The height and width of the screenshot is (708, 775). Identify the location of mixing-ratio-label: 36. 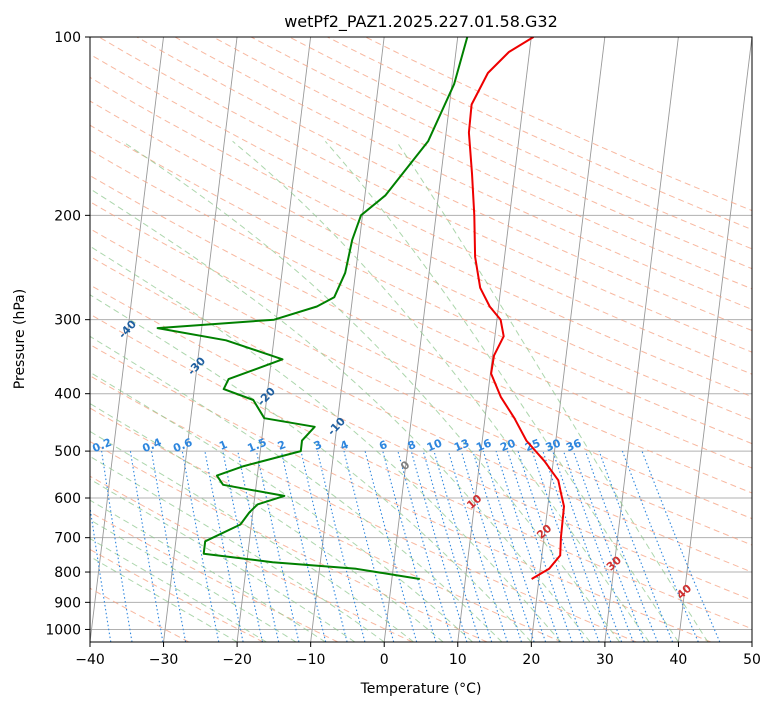
(573, 445).